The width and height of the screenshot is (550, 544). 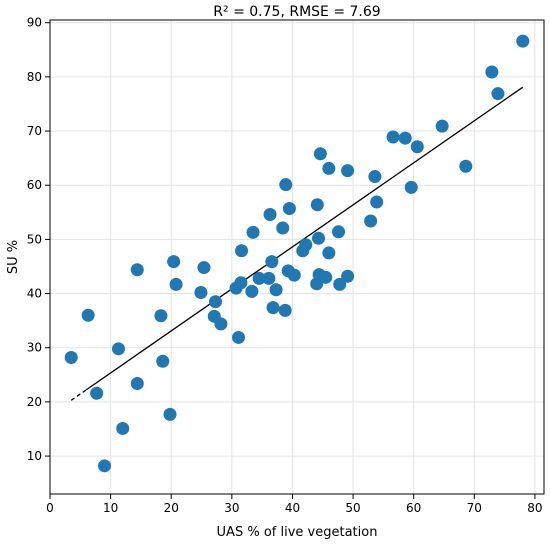 What do you see at coordinates (34, 402) in the screenshot?
I see `y-tick-label: 20` at bounding box center [34, 402].